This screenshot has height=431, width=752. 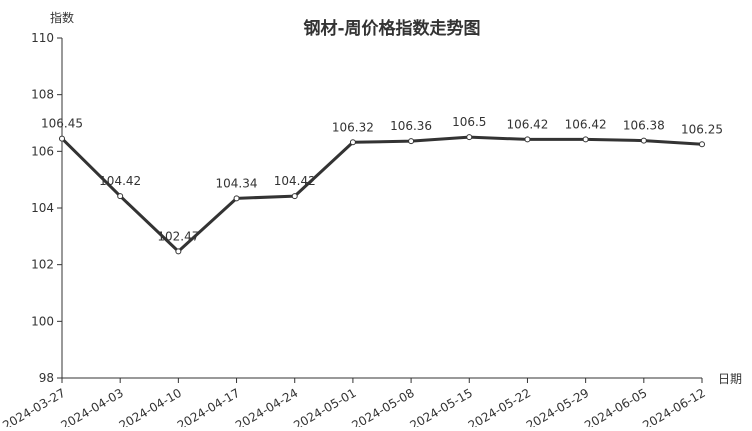 I want to click on data-label: 106.45, so click(x=62, y=124).